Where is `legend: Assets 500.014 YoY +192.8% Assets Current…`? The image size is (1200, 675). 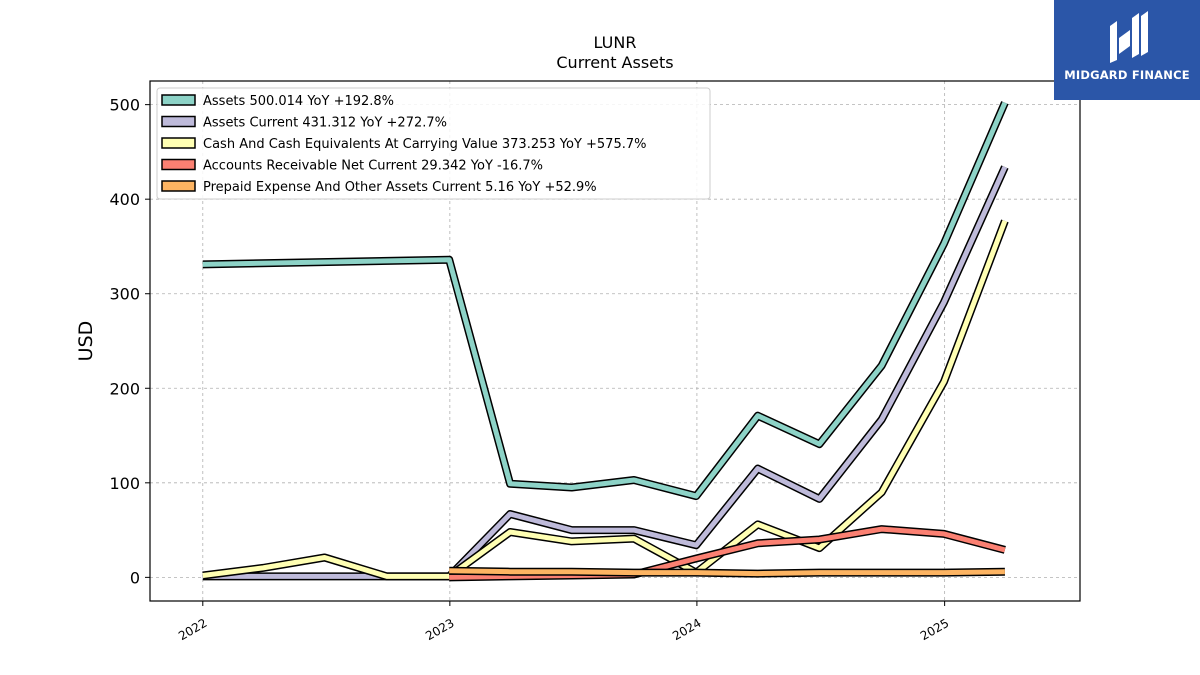
legend: Assets 500.014 YoY +192.8% Assets Current… is located at coordinates (433, 143).